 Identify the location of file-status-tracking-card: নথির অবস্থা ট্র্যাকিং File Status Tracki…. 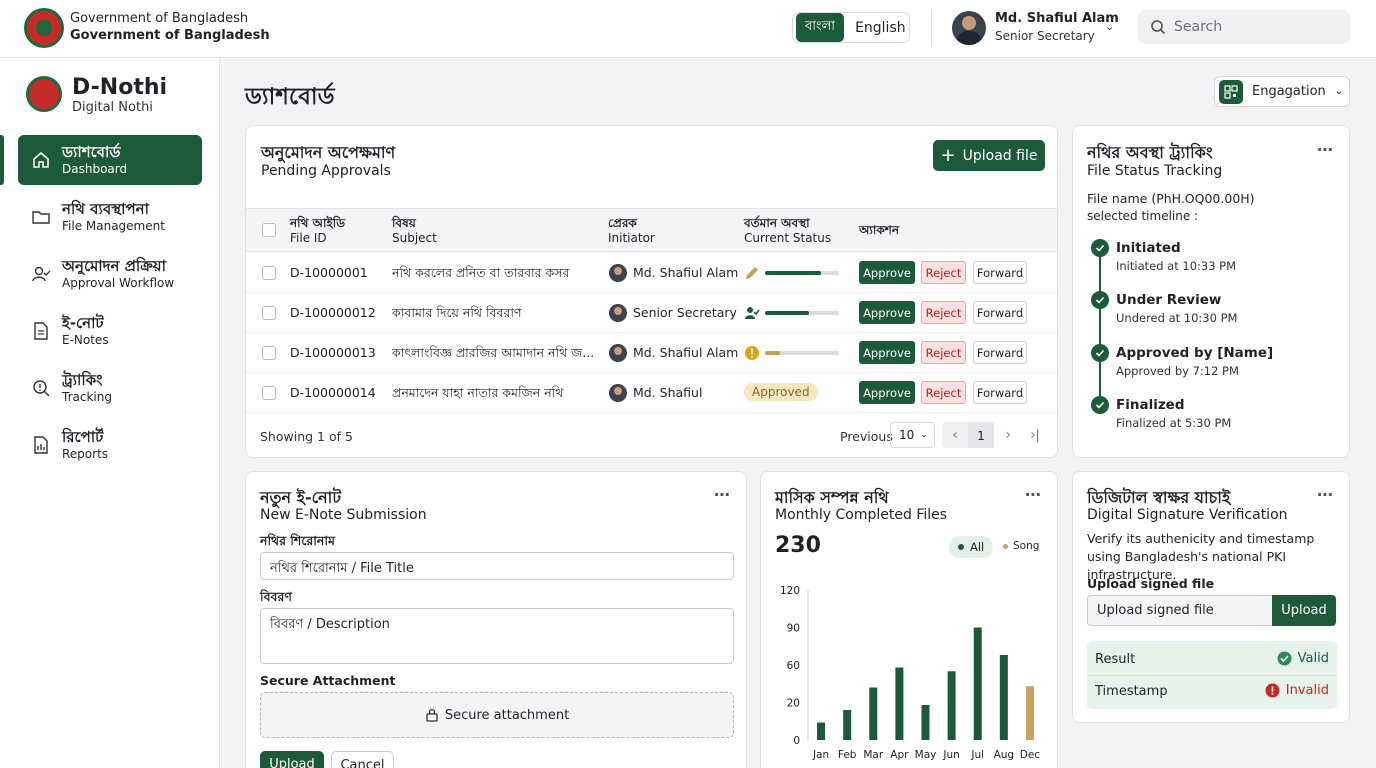
(1211, 291).